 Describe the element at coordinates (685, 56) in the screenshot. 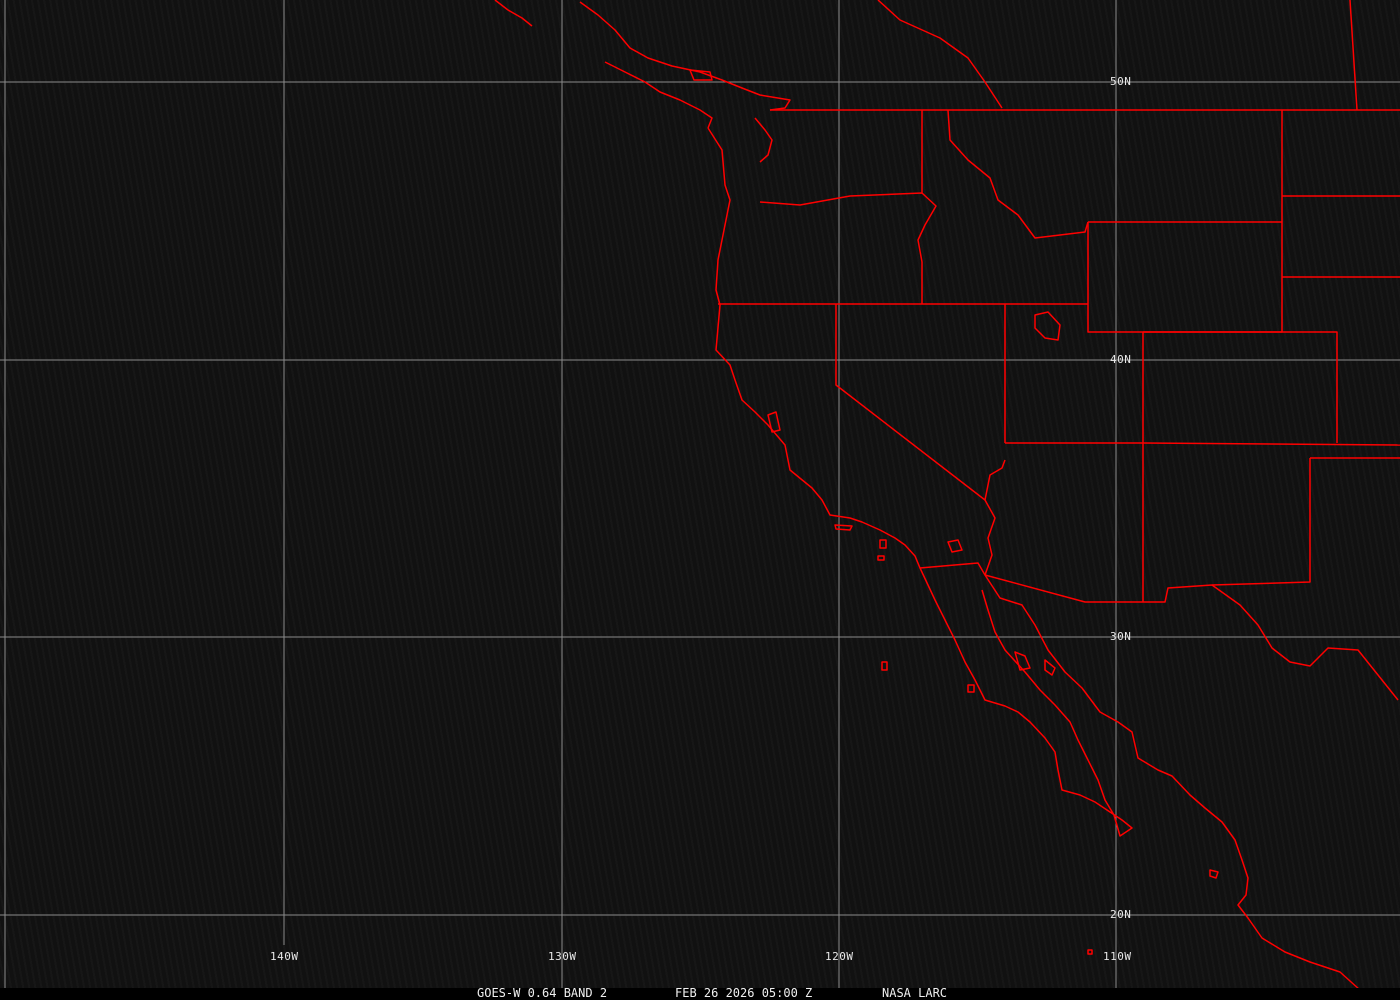

I see `coastline-bc-mainland` at that location.